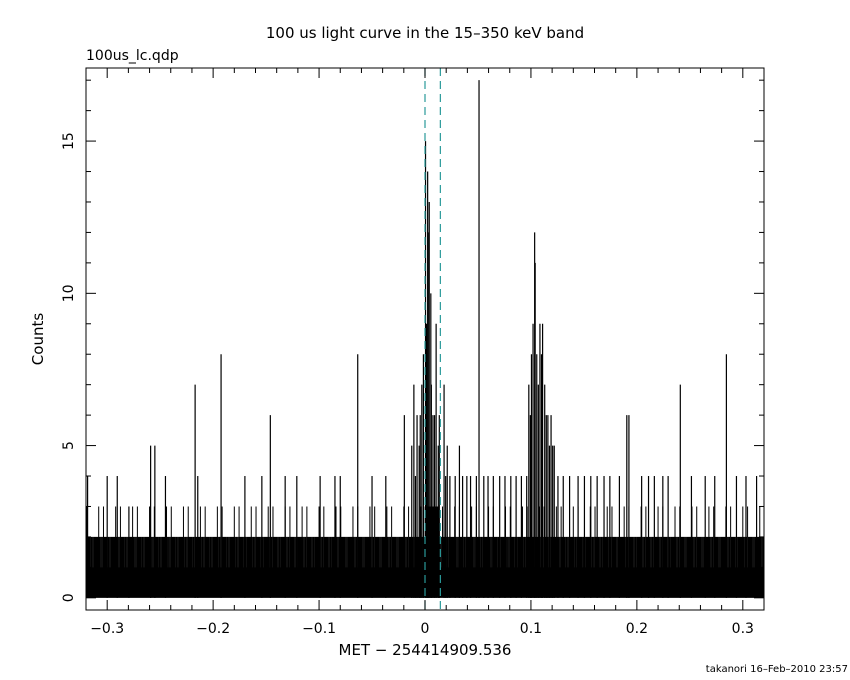 The width and height of the screenshot is (850, 680). Describe the element at coordinates (69, 445) in the screenshot. I see `y-tick-label: 5` at that location.